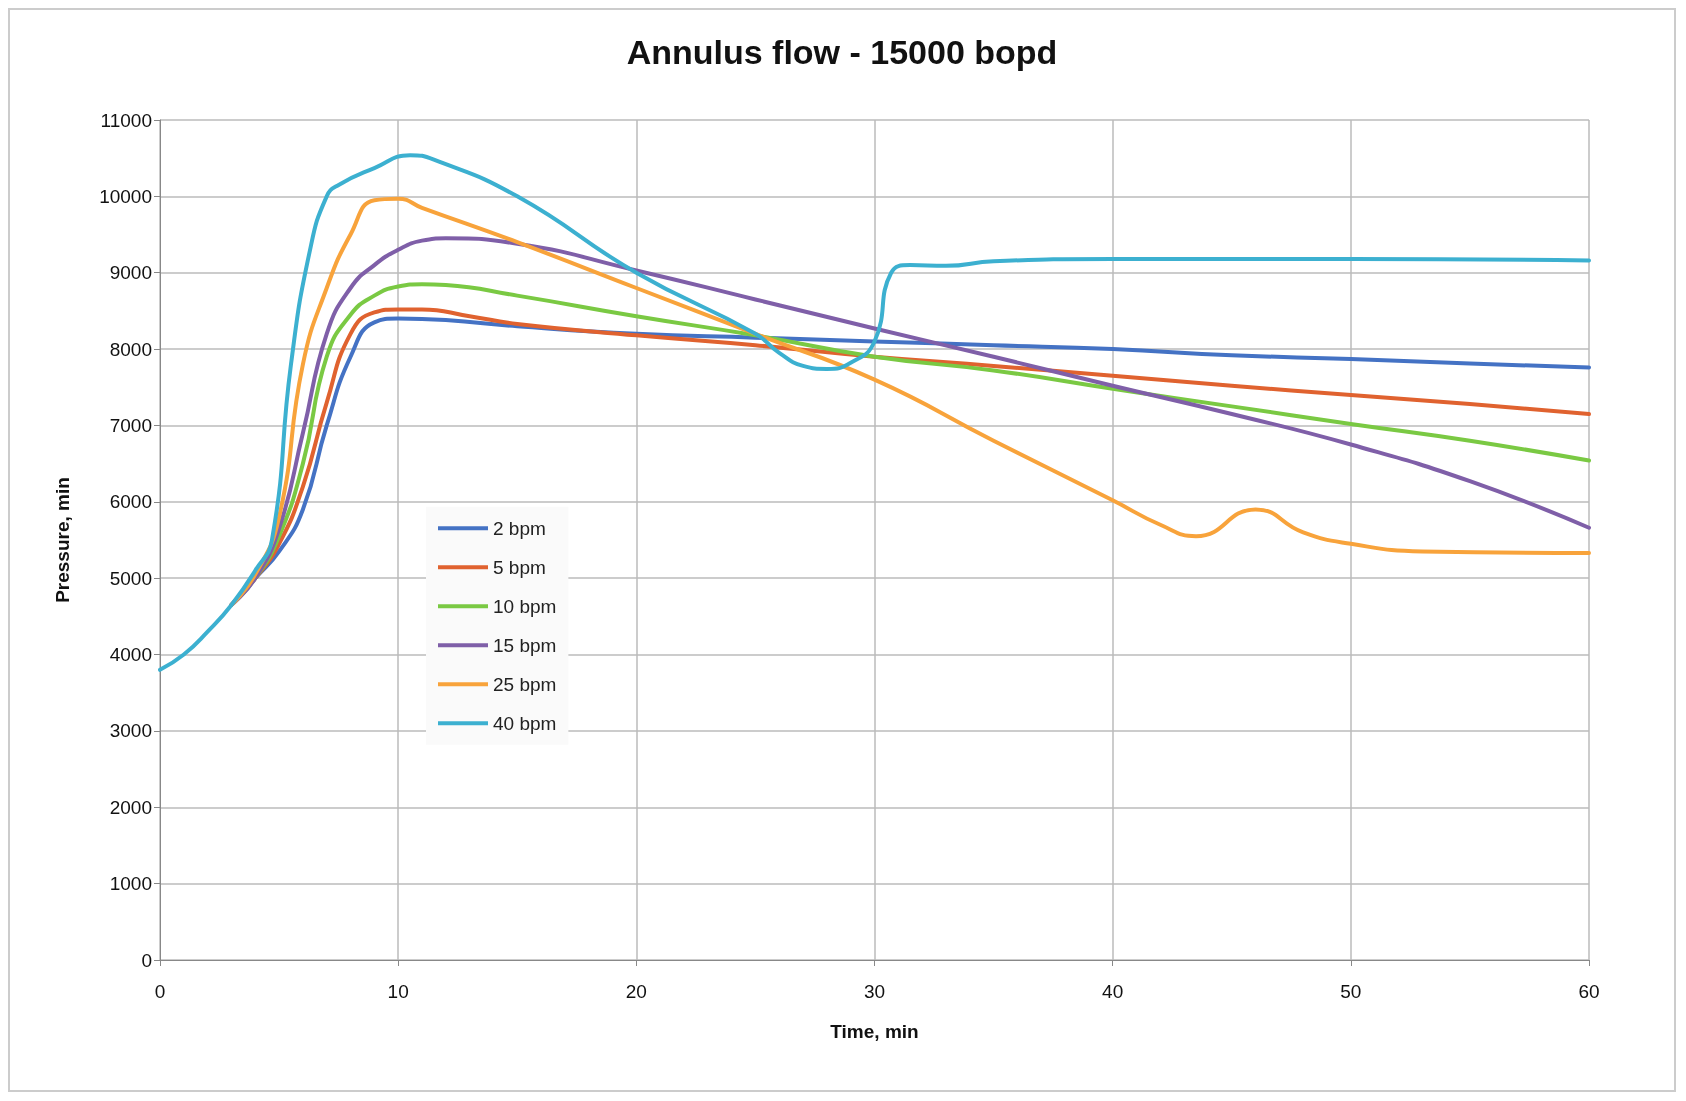  What do you see at coordinates (130, 807) in the screenshot?
I see `y-tick-label: 2000` at bounding box center [130, 807].